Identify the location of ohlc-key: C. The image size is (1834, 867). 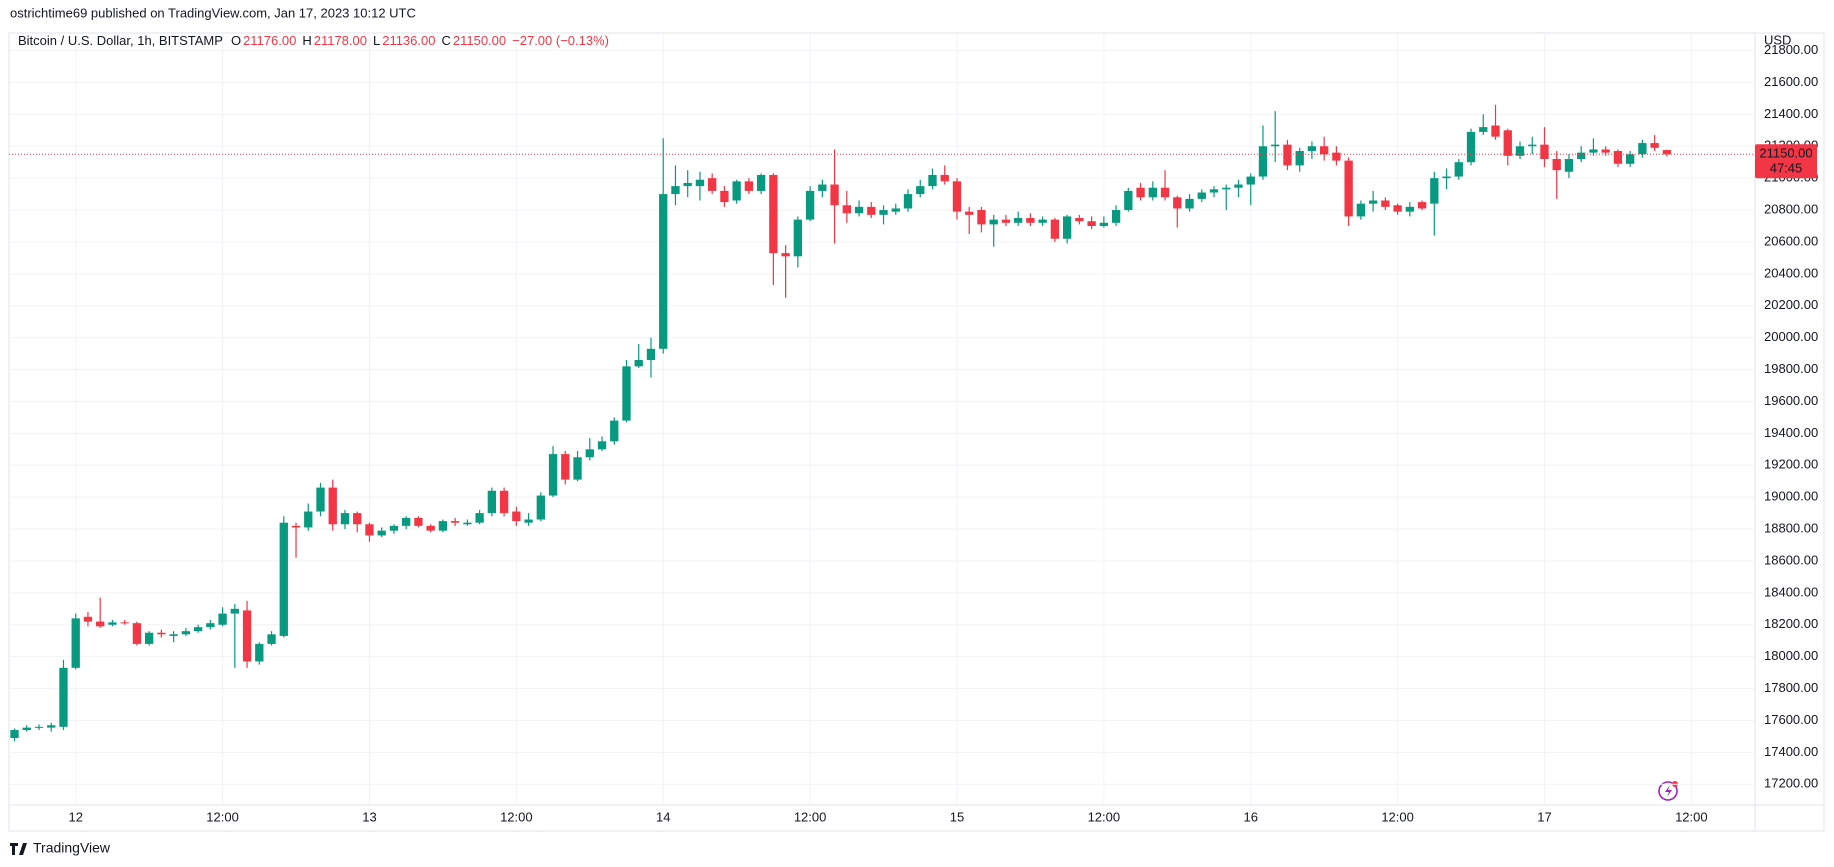
(446, 40).